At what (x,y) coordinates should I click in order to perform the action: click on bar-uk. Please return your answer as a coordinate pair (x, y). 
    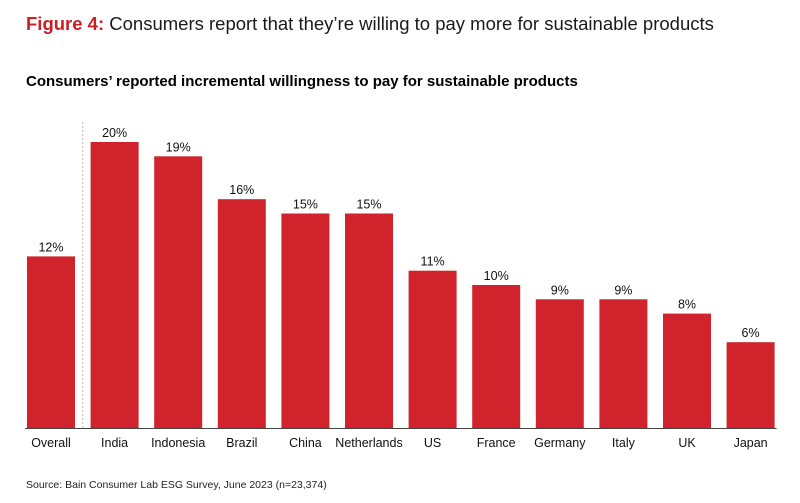
    Looking at the image, I should click on (687, 370).